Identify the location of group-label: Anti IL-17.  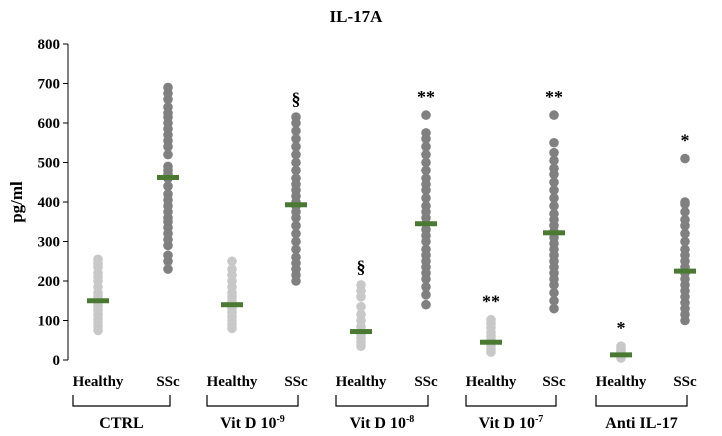
(641, 423).